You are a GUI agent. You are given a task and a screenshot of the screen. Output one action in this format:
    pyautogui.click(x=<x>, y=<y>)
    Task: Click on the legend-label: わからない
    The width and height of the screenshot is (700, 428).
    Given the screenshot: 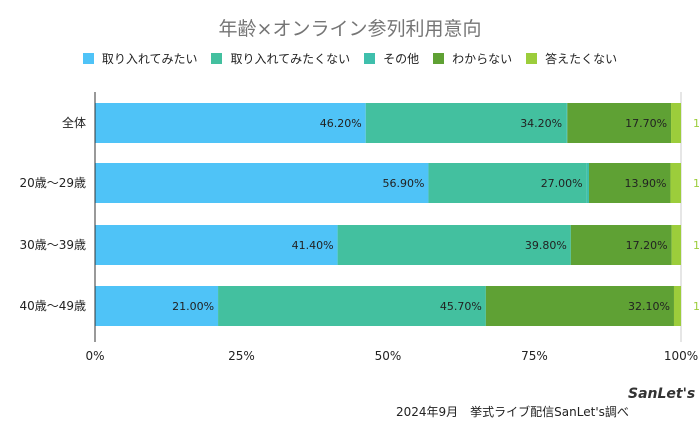 What is the action you would take?
    pyautogui.click(x=482, y=59)
    